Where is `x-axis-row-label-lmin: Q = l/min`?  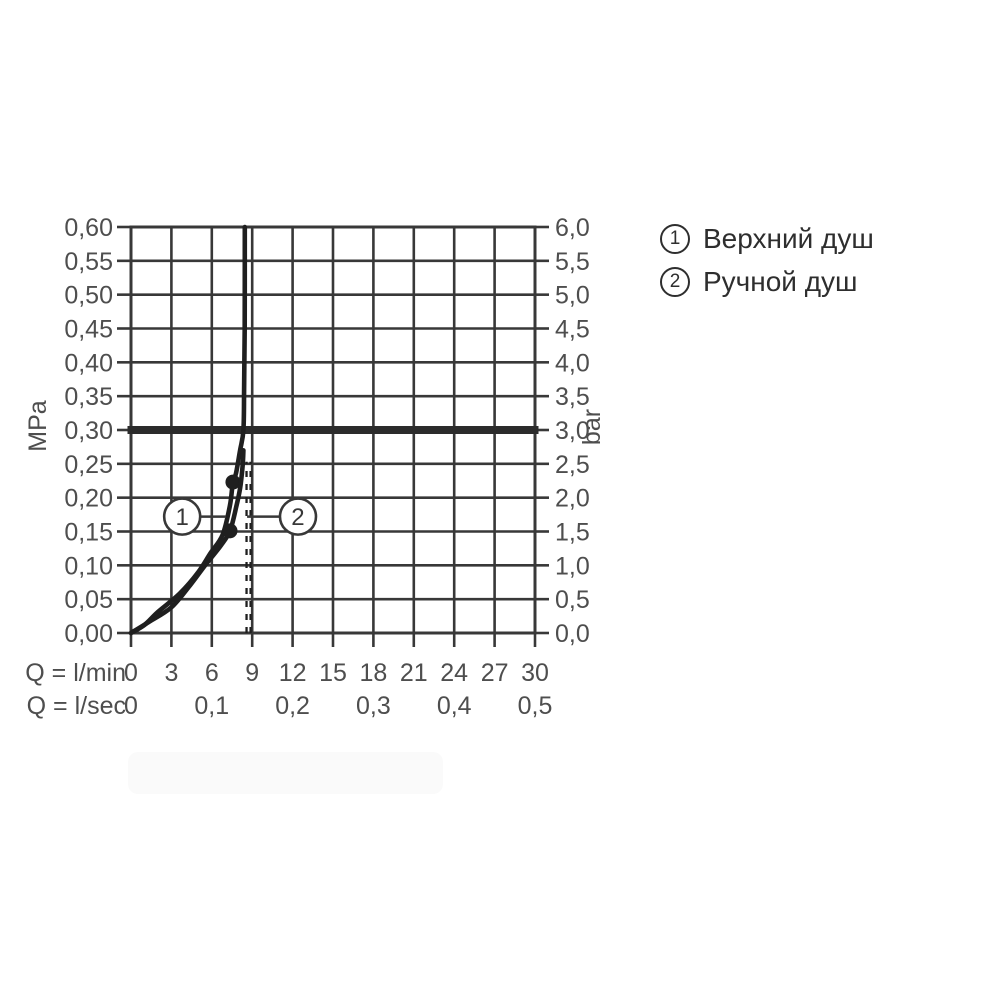 x-axis-row-label-lmin: Q = l/min is located at coordinates (75, 673).